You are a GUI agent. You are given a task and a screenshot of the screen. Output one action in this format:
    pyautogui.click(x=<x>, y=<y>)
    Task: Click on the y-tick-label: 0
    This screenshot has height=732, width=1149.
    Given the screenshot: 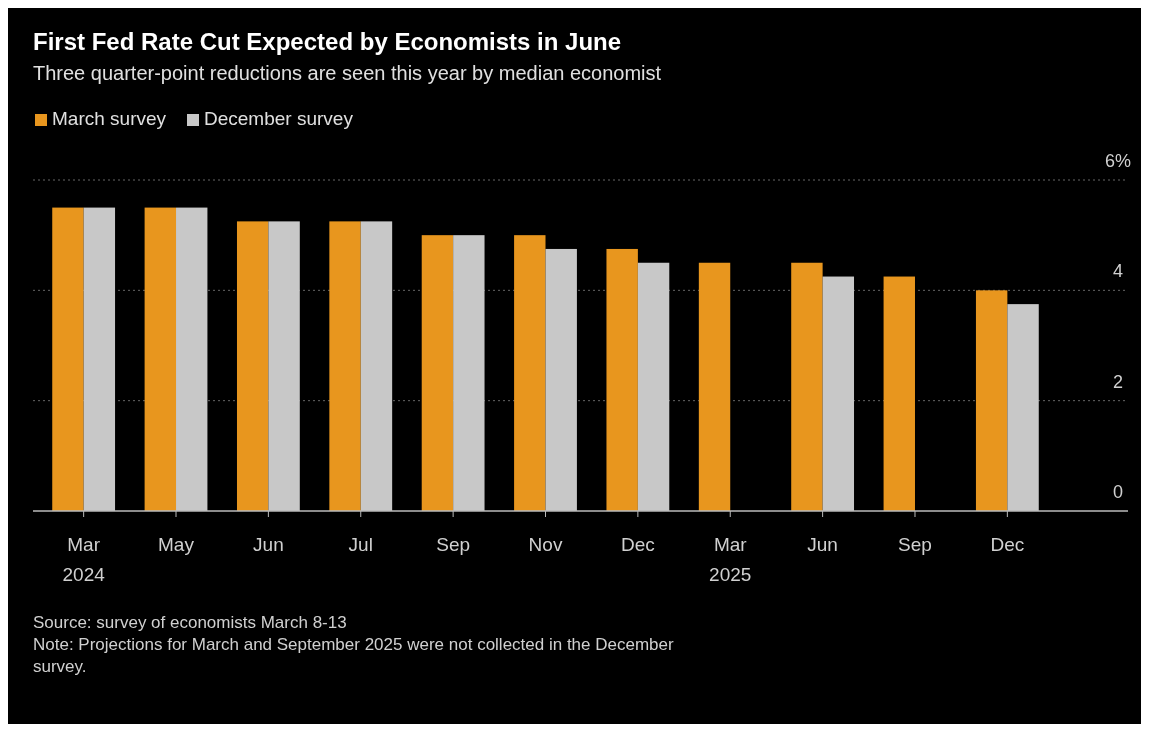 What is the action you would take?
    pyautogui.click(x=1118, y=492)
    